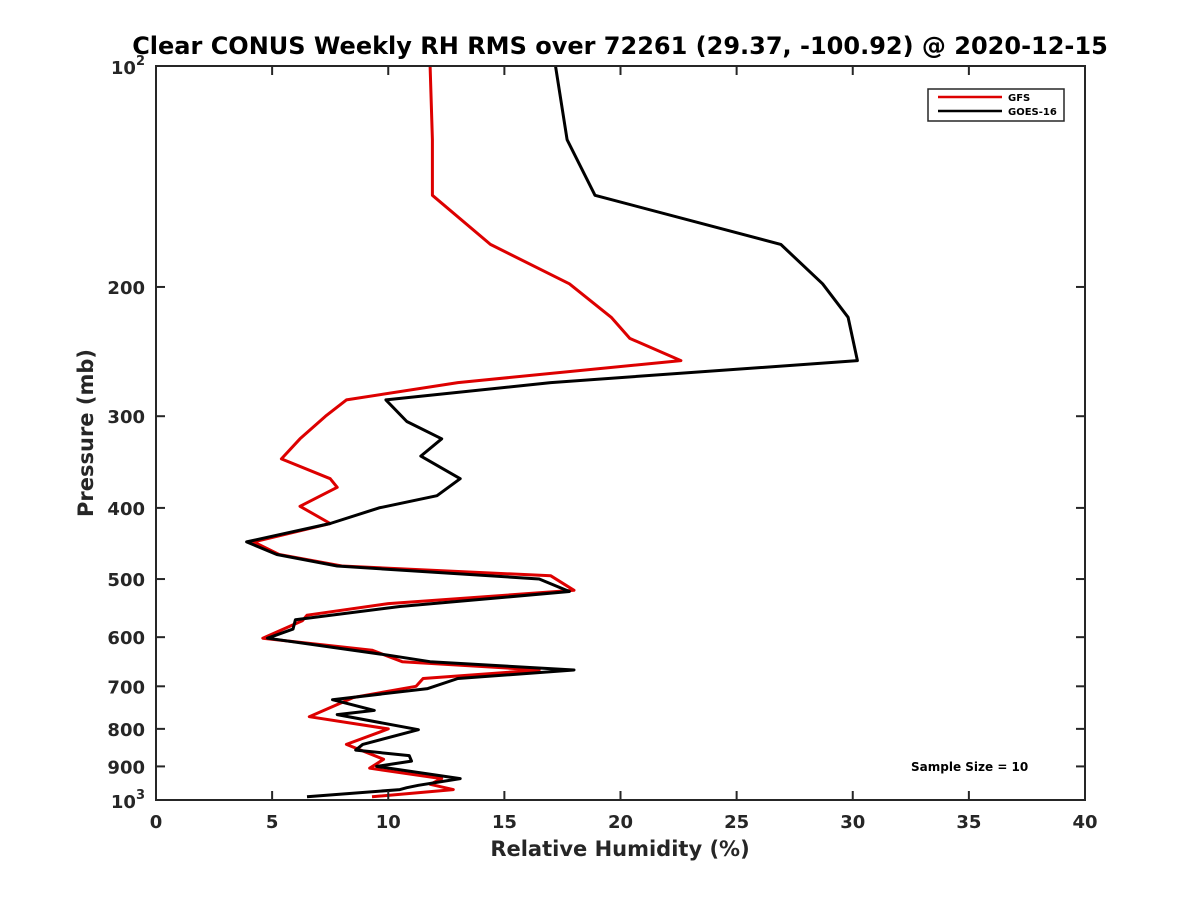 The image size is (1200, 900). What do you see at coordinates (969, 767) in the screenshot?
I see `sample-size-annotation: Sample Size = 10` at bounding box center [969, 767].